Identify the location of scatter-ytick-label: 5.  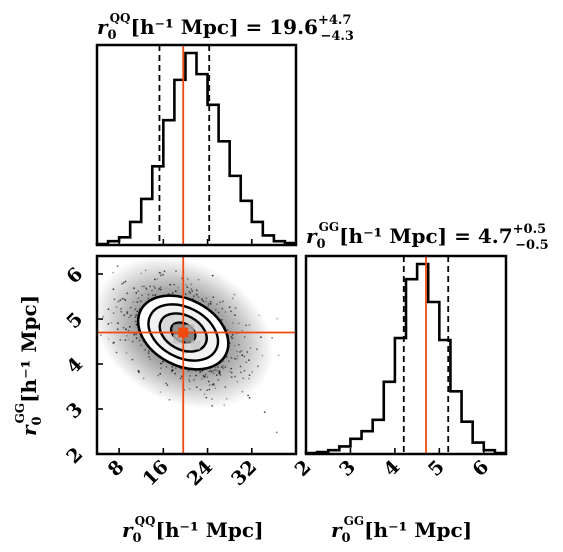
(74, 320).